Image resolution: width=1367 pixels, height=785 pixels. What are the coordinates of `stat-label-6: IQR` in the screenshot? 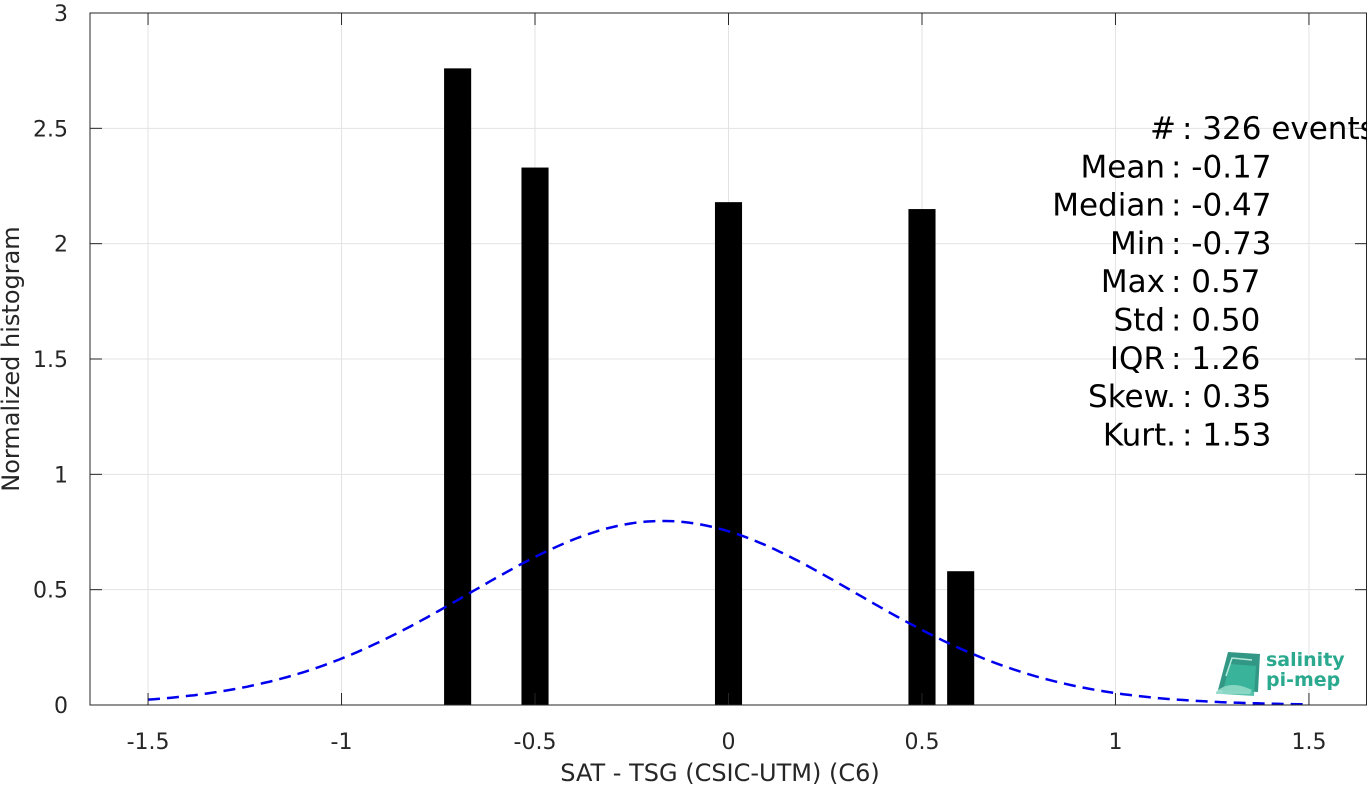 It's located at (1137, 359).